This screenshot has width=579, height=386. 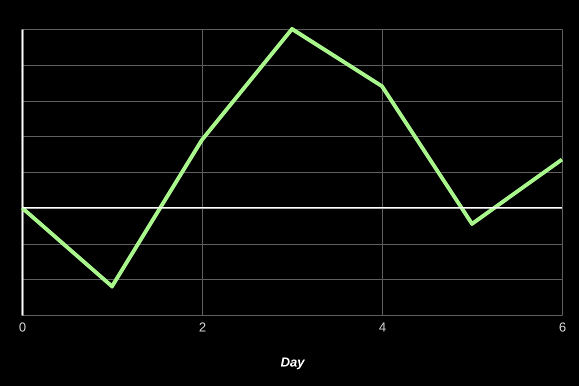 What do you see at coordinates (22, 327) in the screenshot?
I see `x-tick-label: 0` at bounding box center [22, 327].